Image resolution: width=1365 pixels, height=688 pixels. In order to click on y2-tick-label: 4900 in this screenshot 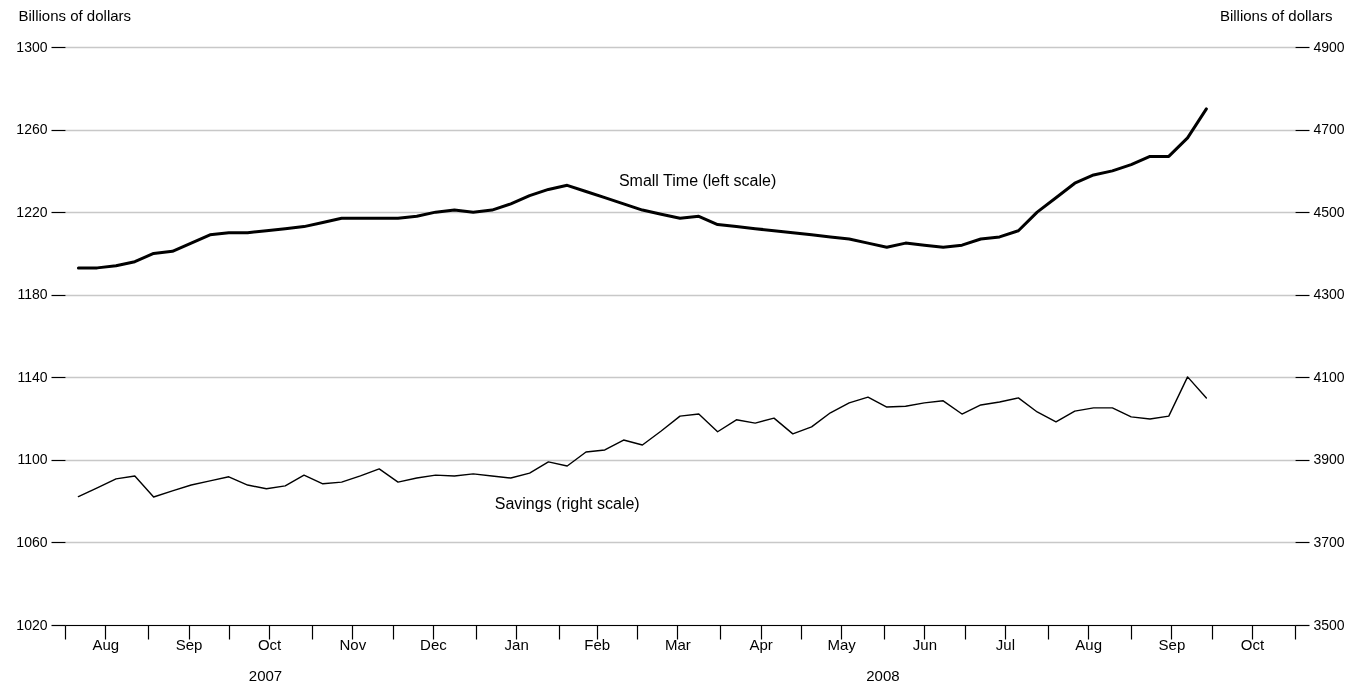, I will do `click(1329, 46)`.